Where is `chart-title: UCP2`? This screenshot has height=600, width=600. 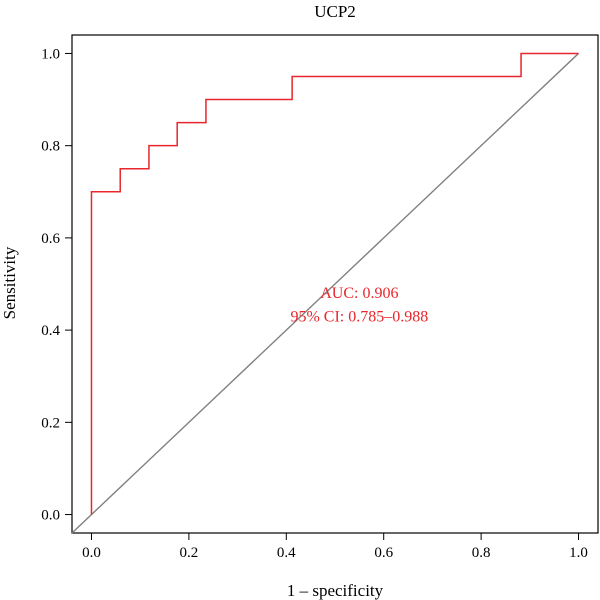 chart-title: UCP2 is located at coordinates (335, 11).